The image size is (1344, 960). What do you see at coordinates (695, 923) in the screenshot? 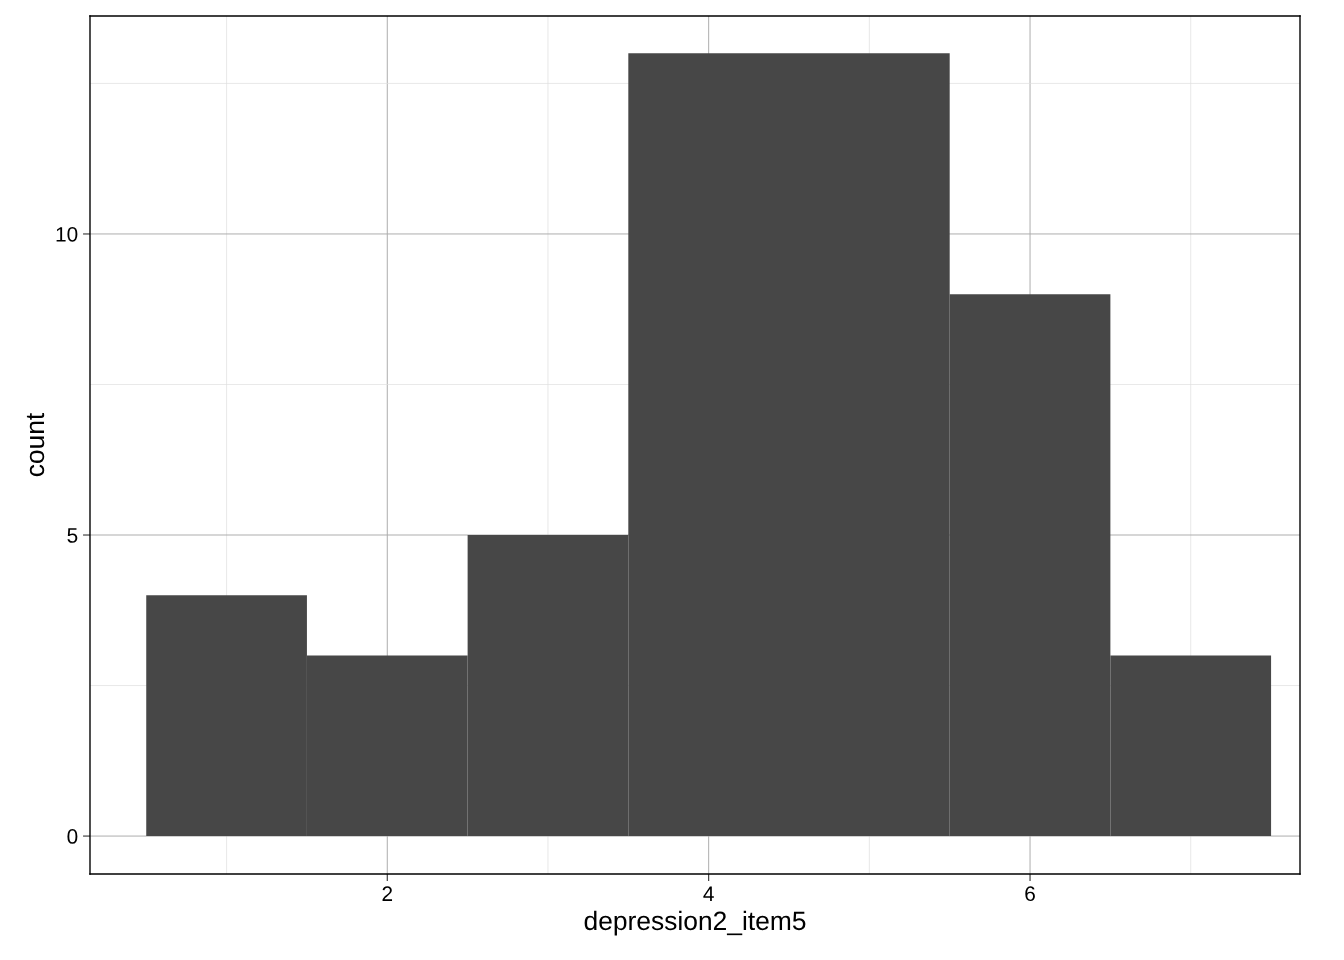
I see `x-axis-title: depression2_item5` at bounding box center [695, 923].